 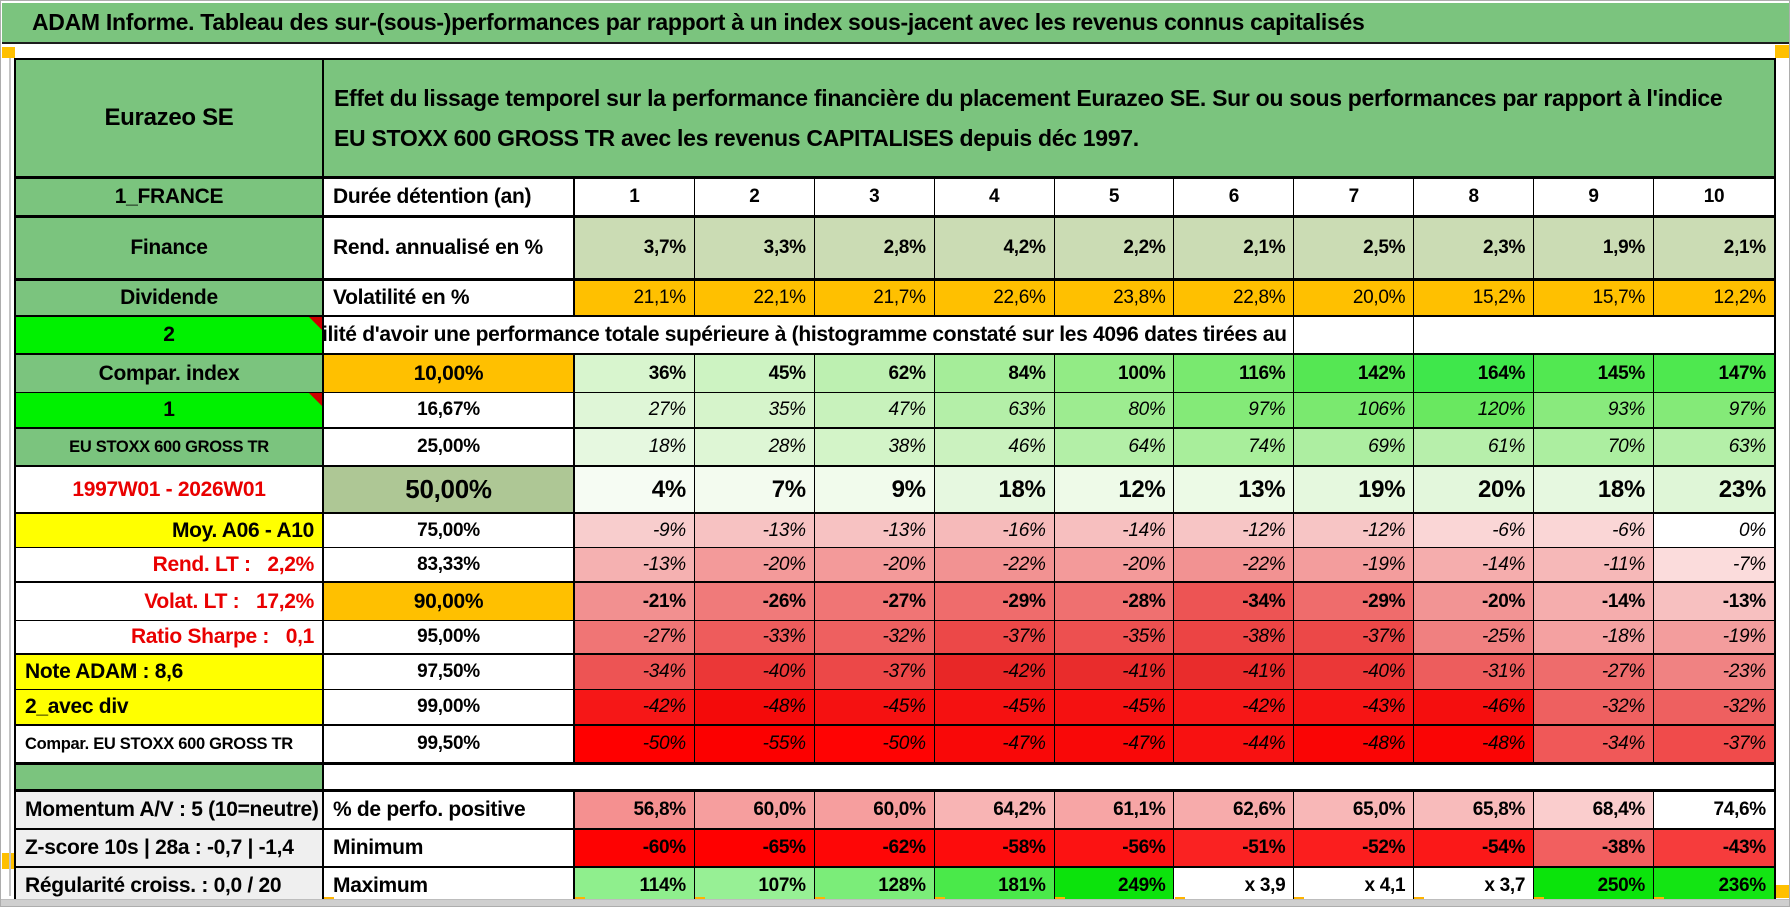 What do you see at coordinates (170, 335) in the screenshot?
I see `row-label-probability-caption: 2` at bounding box center [170, 335].